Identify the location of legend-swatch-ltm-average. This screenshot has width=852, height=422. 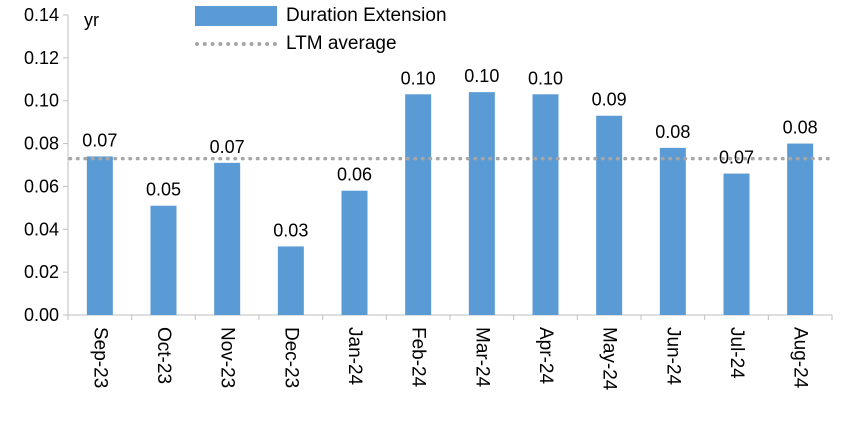
(236, 43).